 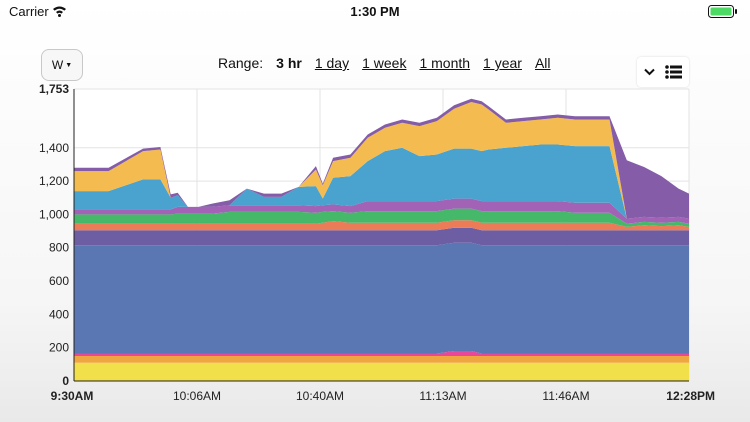 What do you see at coordinates (381, 181) in the screenshot?
I see `area-series-light-blue` at bounding box center [381, 181].